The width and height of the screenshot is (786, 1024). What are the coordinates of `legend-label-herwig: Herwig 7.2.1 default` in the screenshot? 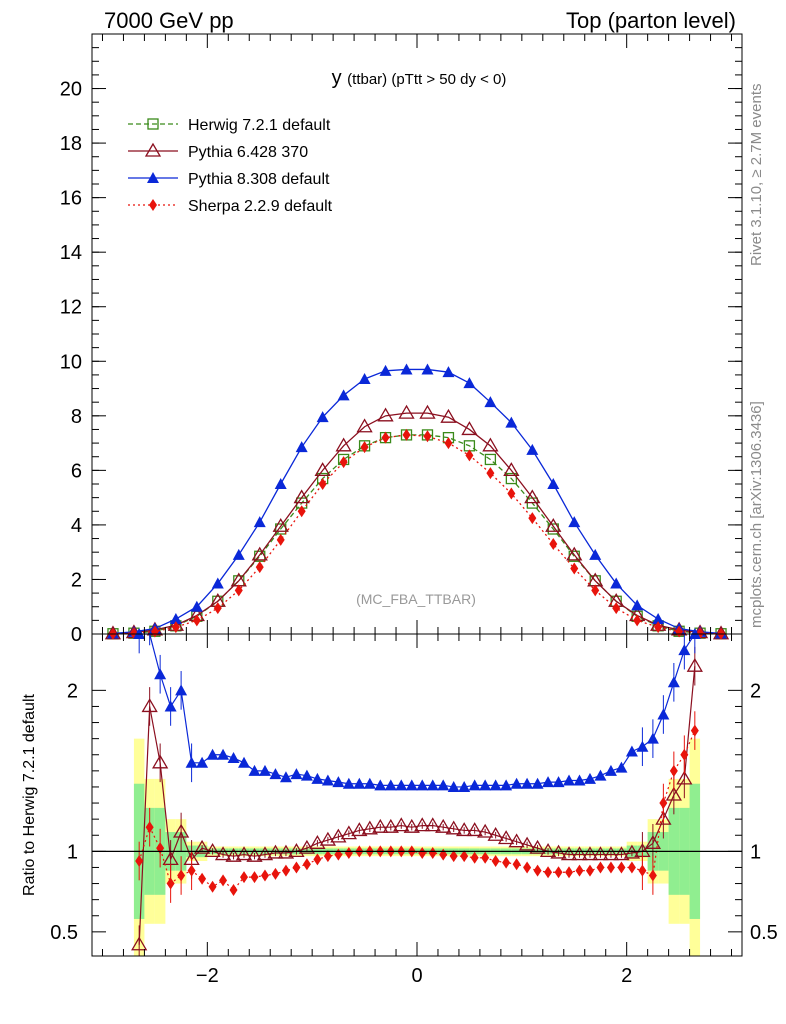 It's located at (259, 125).